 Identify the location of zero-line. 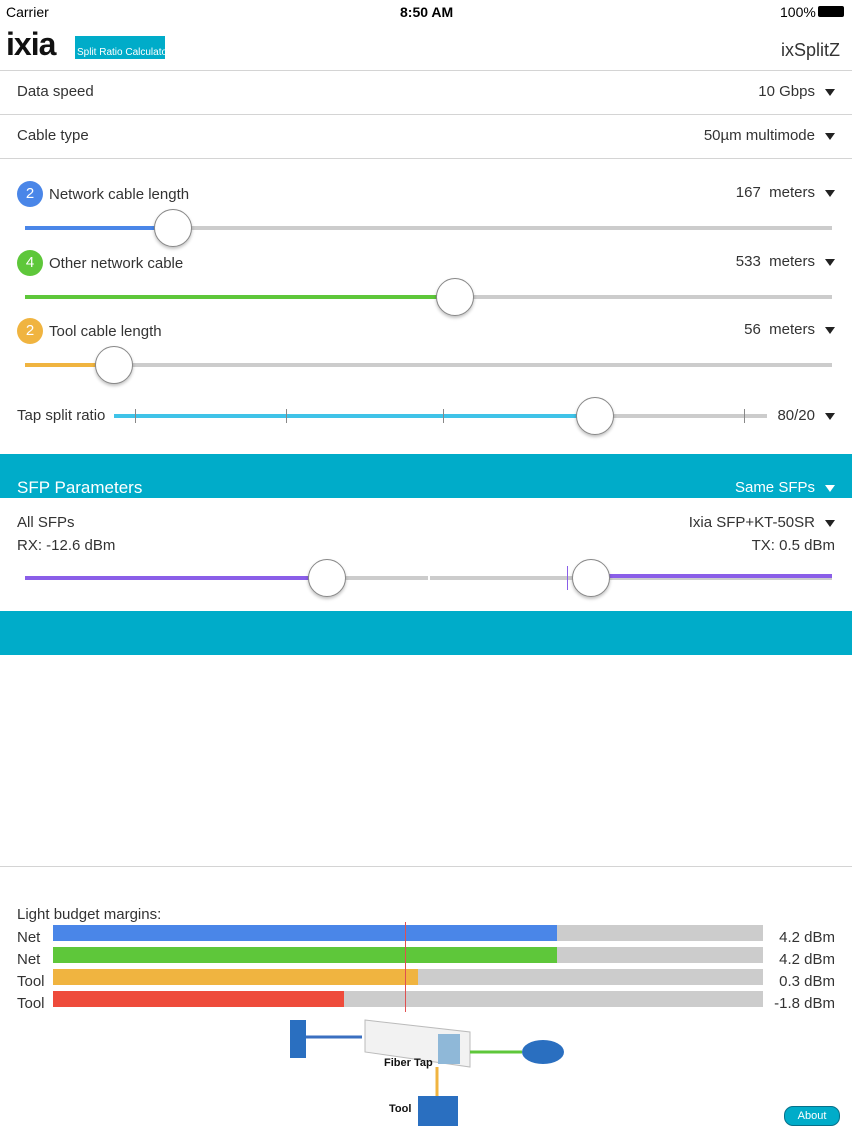
(405, 967).